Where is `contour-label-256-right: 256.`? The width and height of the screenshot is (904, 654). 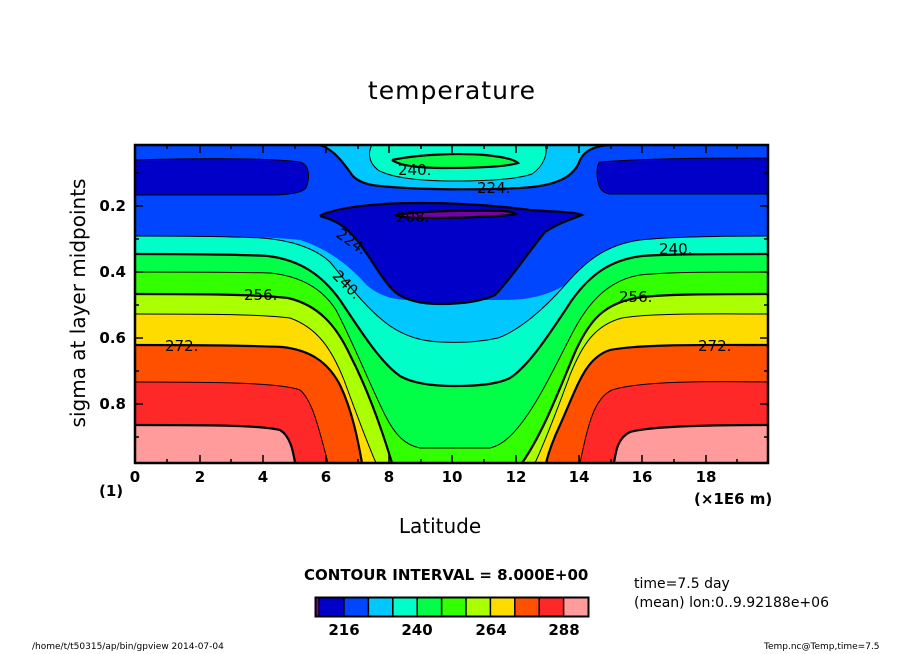
contour-label-256-right: 256. is located at coordinates (635, 297).